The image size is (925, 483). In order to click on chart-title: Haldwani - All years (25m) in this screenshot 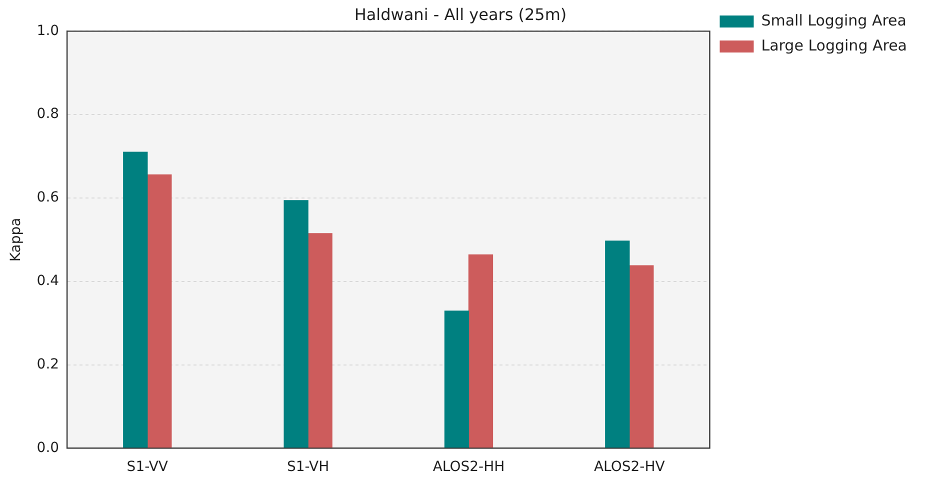, I will do `click(460, 14)`.